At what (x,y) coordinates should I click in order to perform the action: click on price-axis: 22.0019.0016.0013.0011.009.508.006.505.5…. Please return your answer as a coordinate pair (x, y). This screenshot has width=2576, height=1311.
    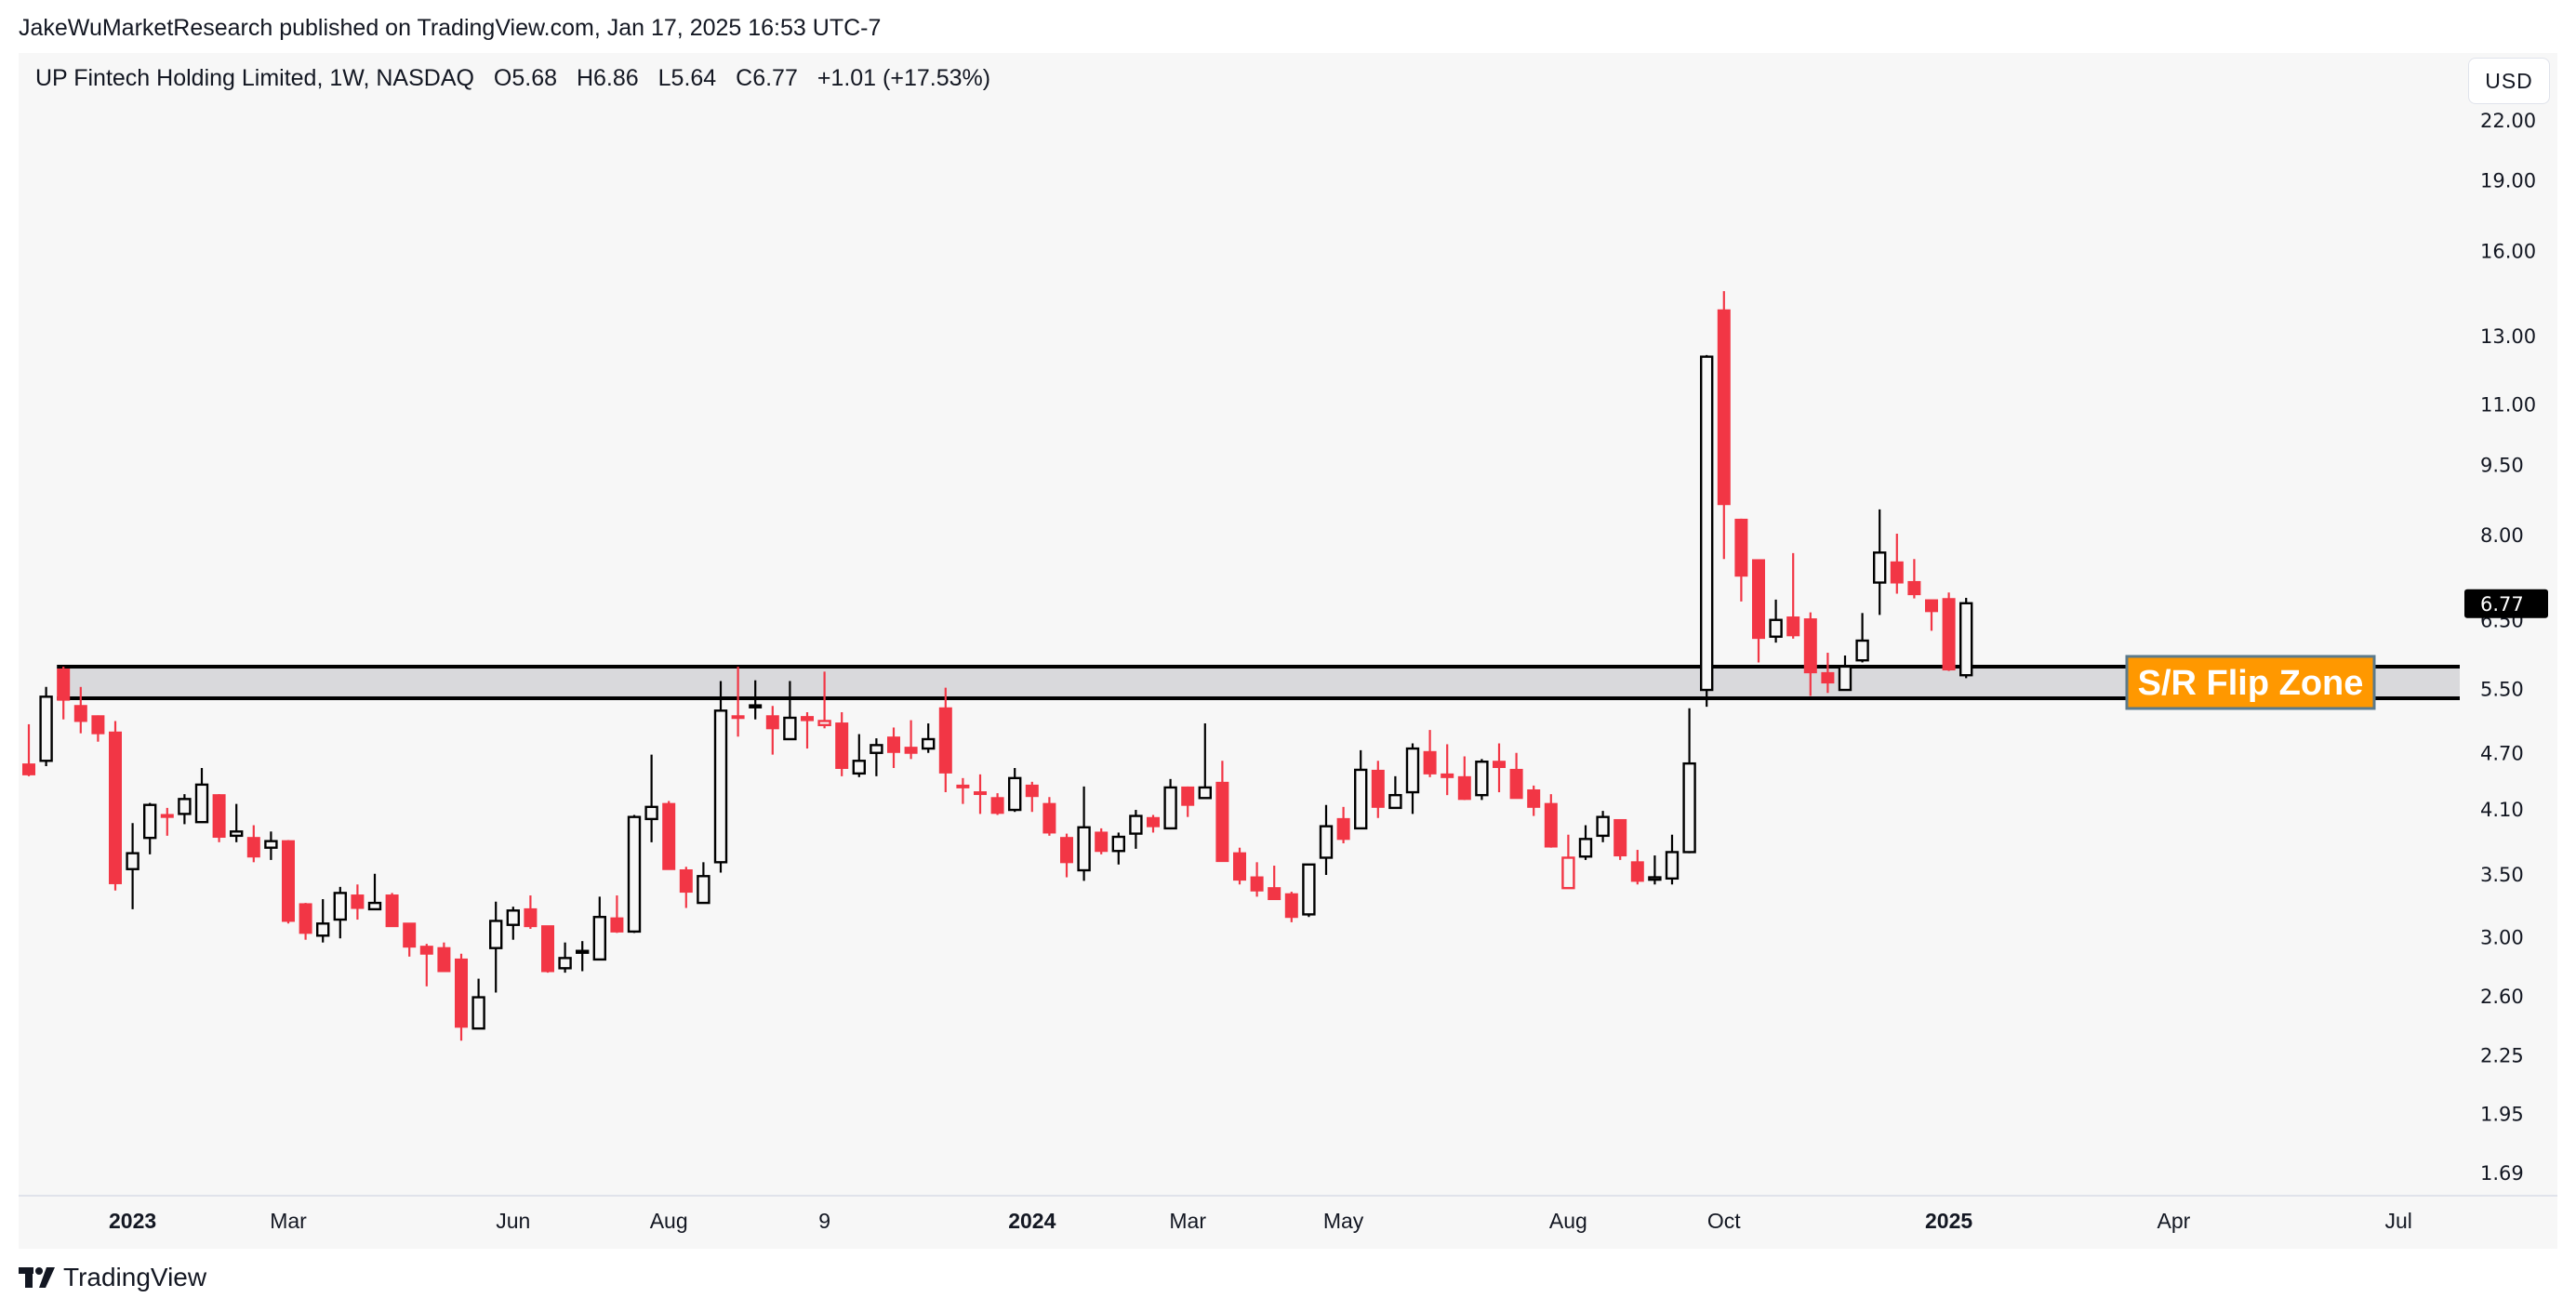
    Looking at the image, I should click on (2506, 647).